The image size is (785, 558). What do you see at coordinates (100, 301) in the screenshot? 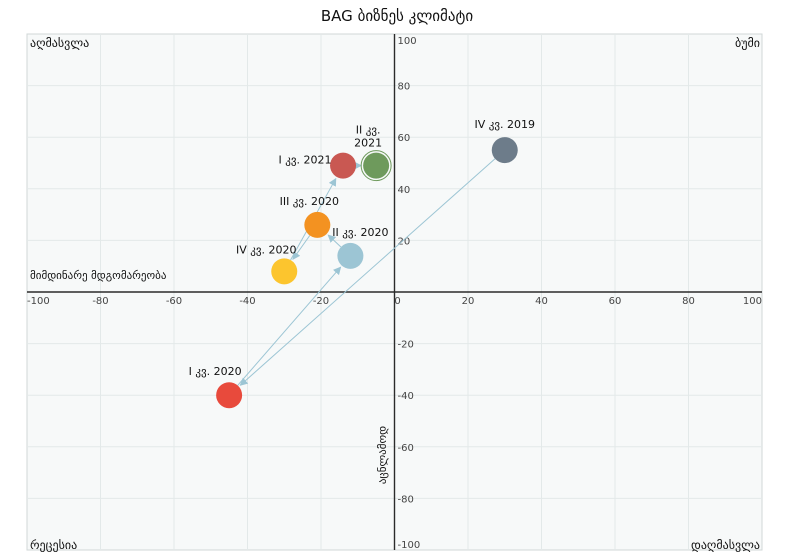
I see `x-tick-label: -80` at bounding box center [100, 301].